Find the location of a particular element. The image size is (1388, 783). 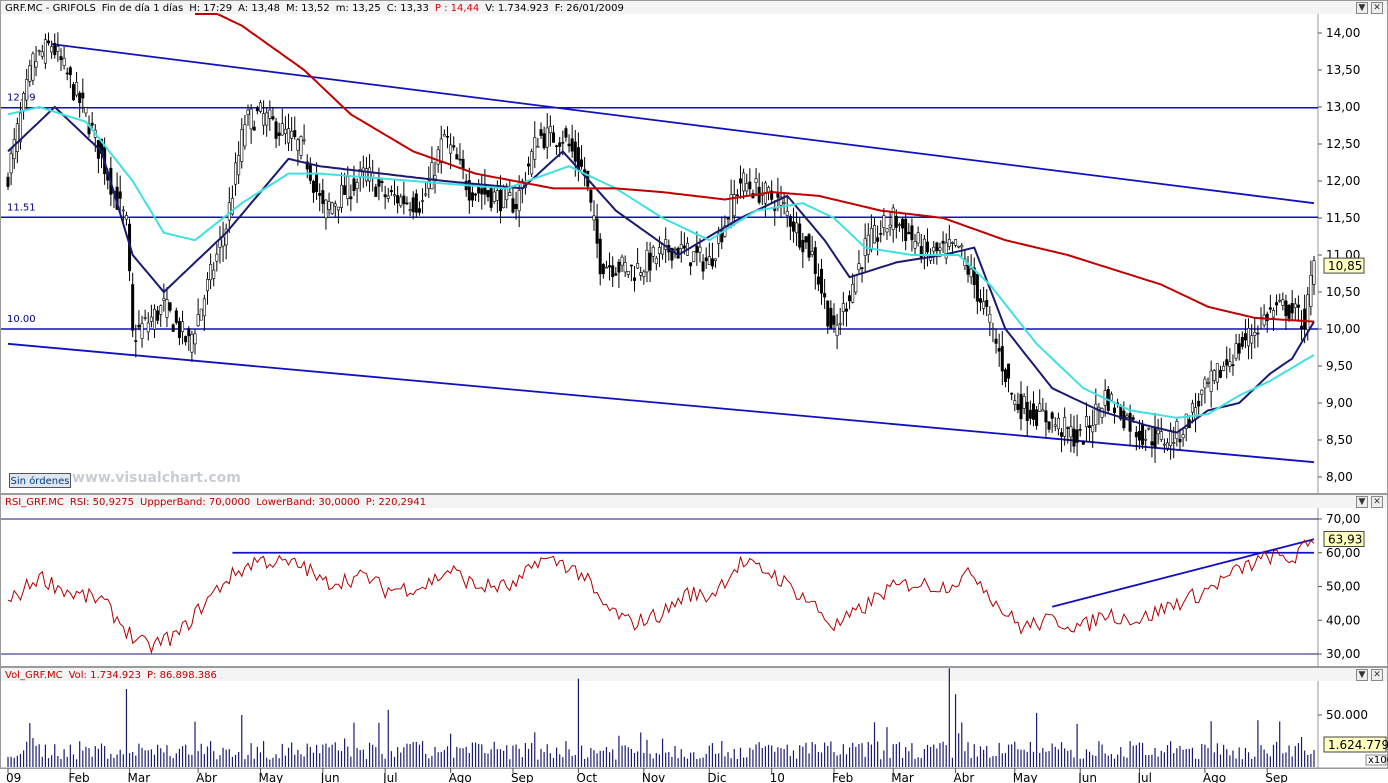

price-tick-label-5: 11,50 is located at coordinates (1343, 218).